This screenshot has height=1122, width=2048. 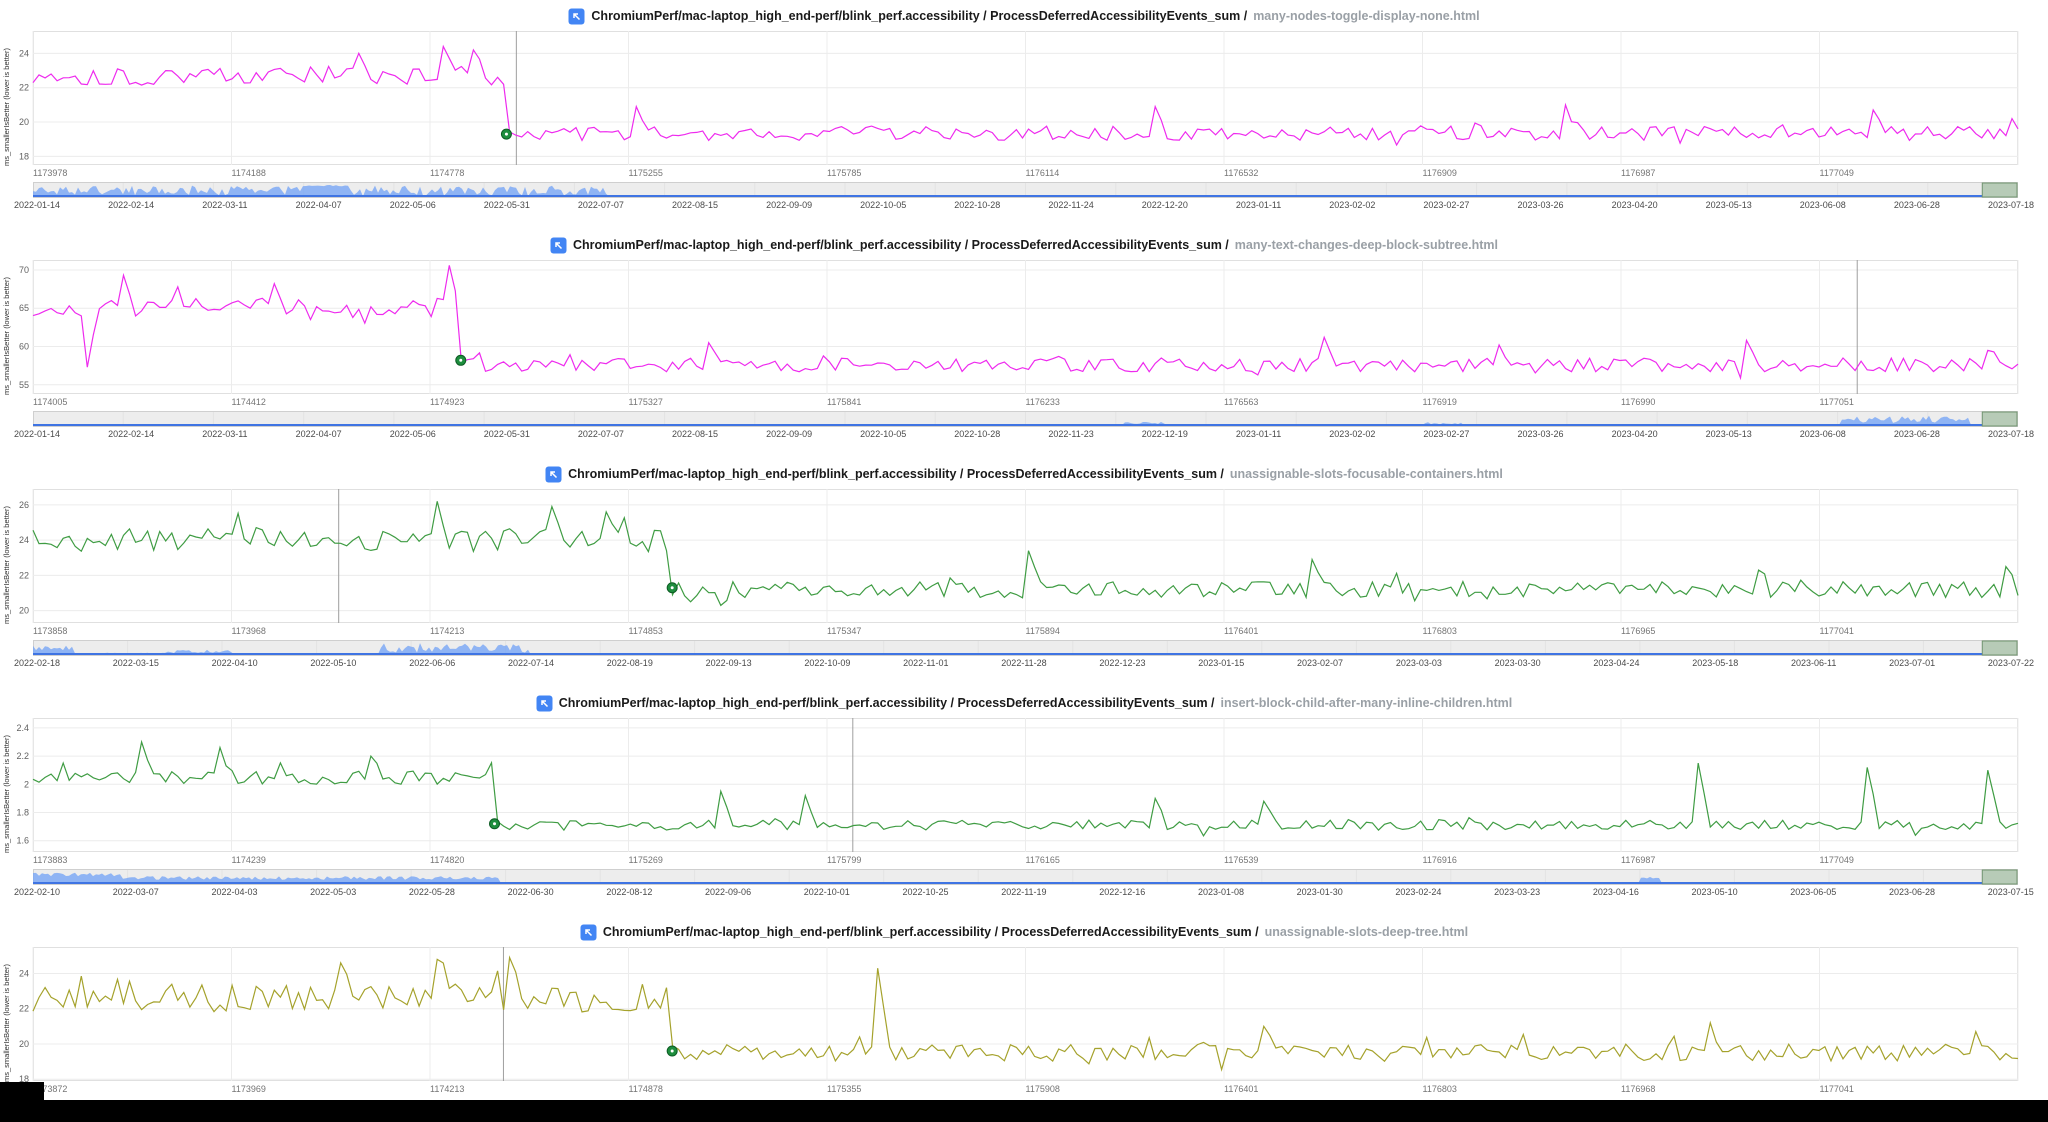 I want to click on revision-tick: 1174188, so click(x=248, y=173).